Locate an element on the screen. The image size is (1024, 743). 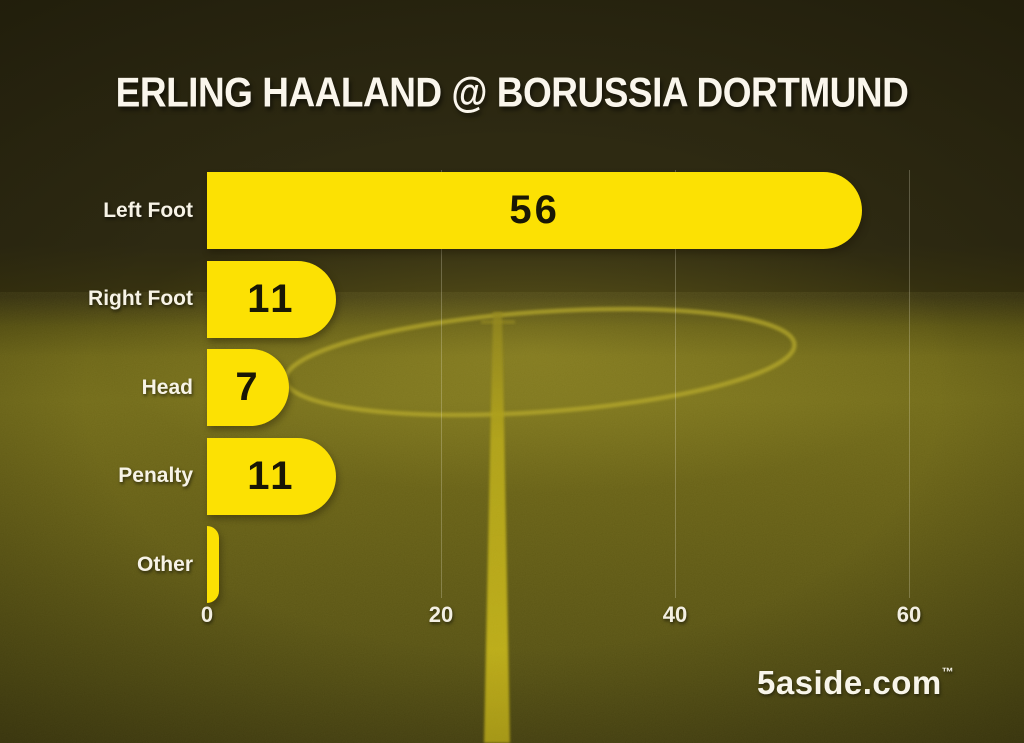
brand-wordmark: 5aside.com™ is located at coordinates (855, 683).